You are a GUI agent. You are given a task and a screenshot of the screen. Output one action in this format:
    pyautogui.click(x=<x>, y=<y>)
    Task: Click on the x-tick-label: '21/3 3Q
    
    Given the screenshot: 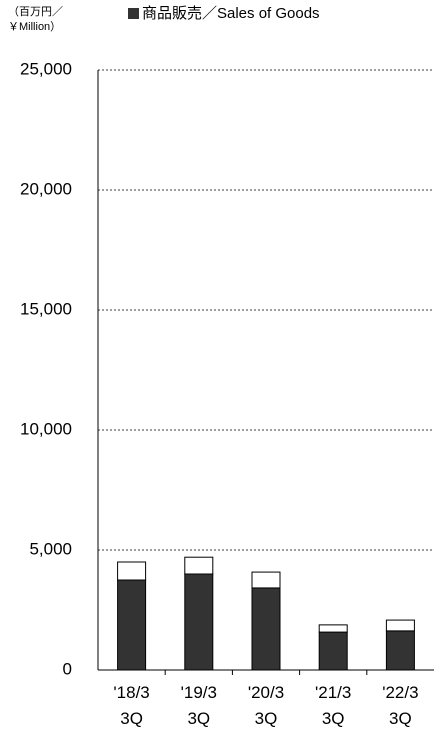 What is the action you would take?
    pyautogui.click(x=333, y=705)
    